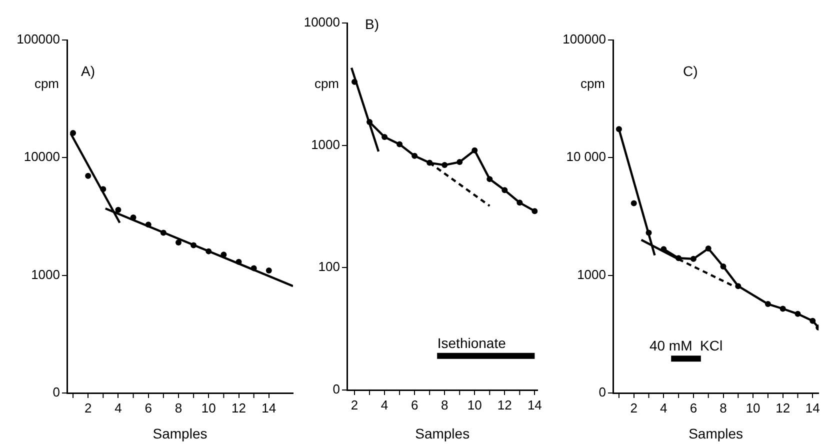  Describe the element at coordinates (471, 342) in the screenshot. I see `annotation: Isethionate` at that location.